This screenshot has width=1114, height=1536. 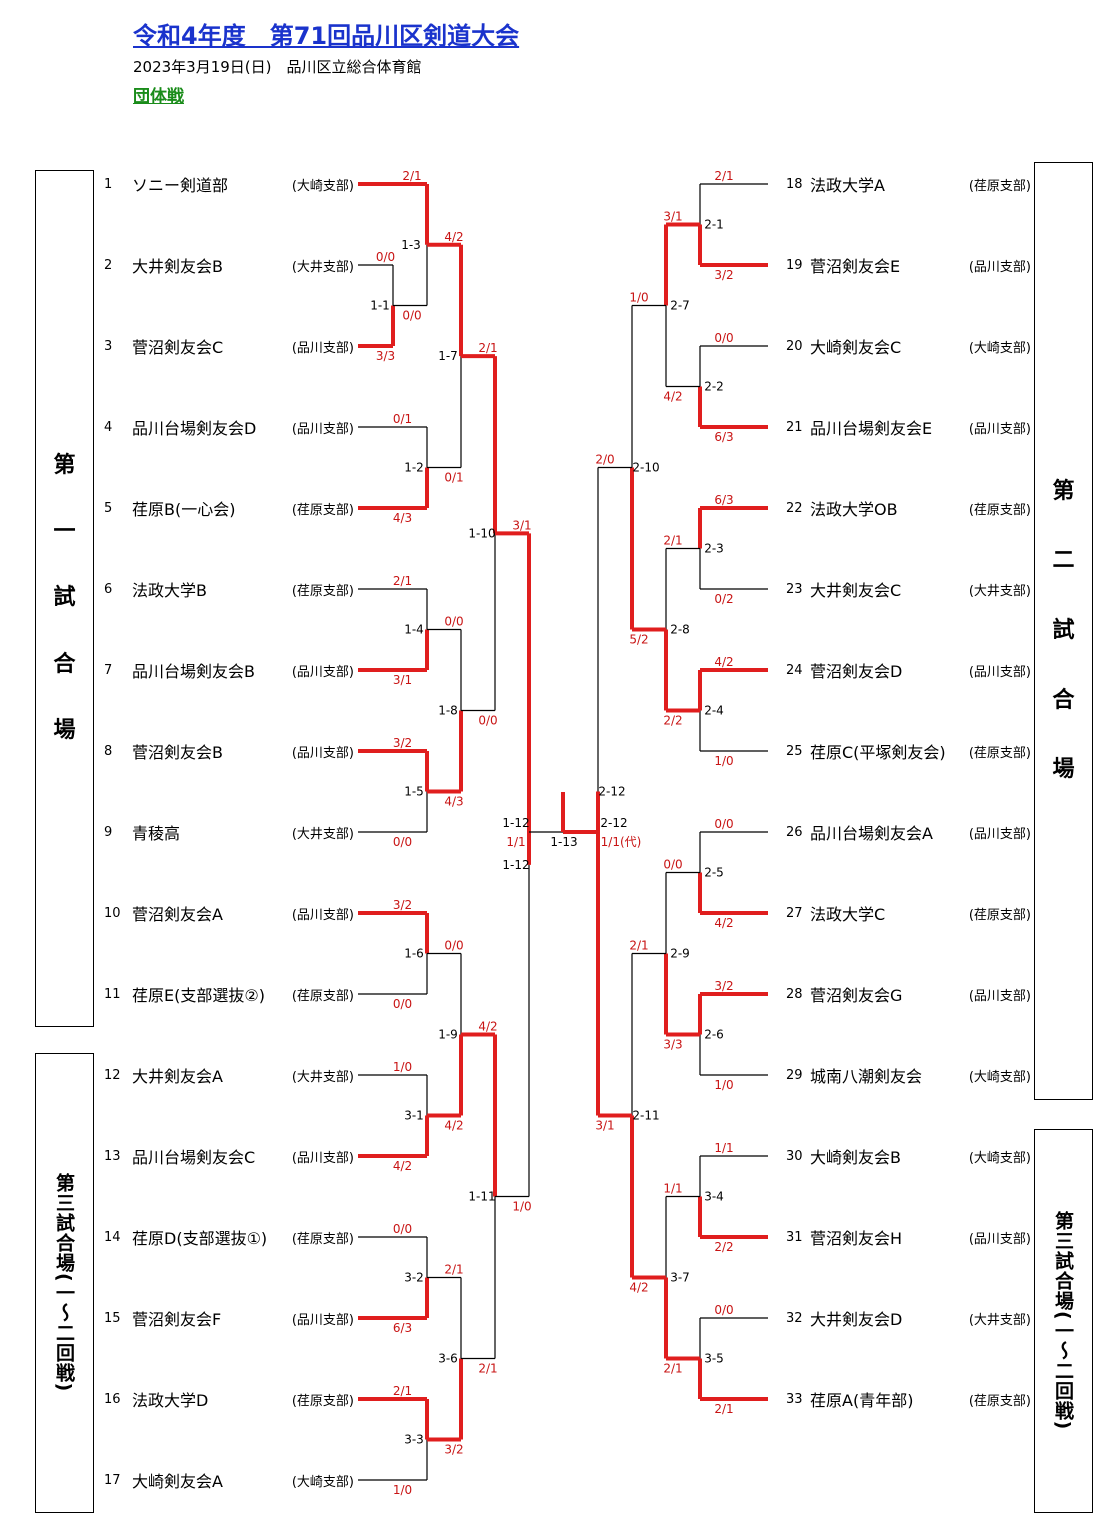 I want to click on team-name: 菅沼剣友会A, so click(x=177, y=914).